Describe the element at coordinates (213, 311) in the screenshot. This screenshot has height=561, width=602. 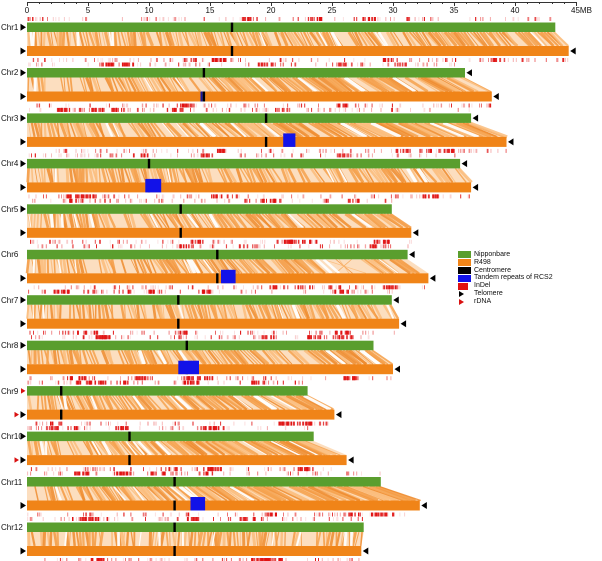
I see `ribbon-chr7` at that location.